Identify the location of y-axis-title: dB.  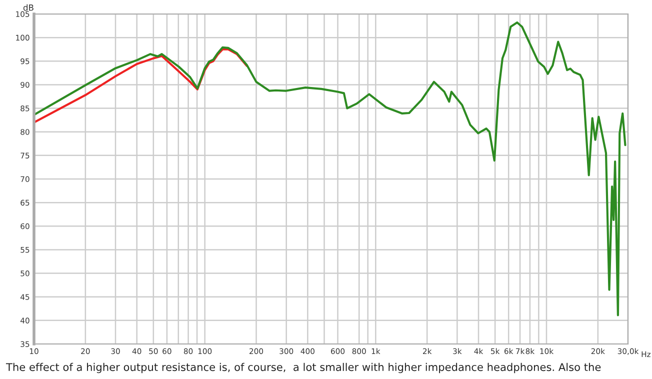
(28, 7).